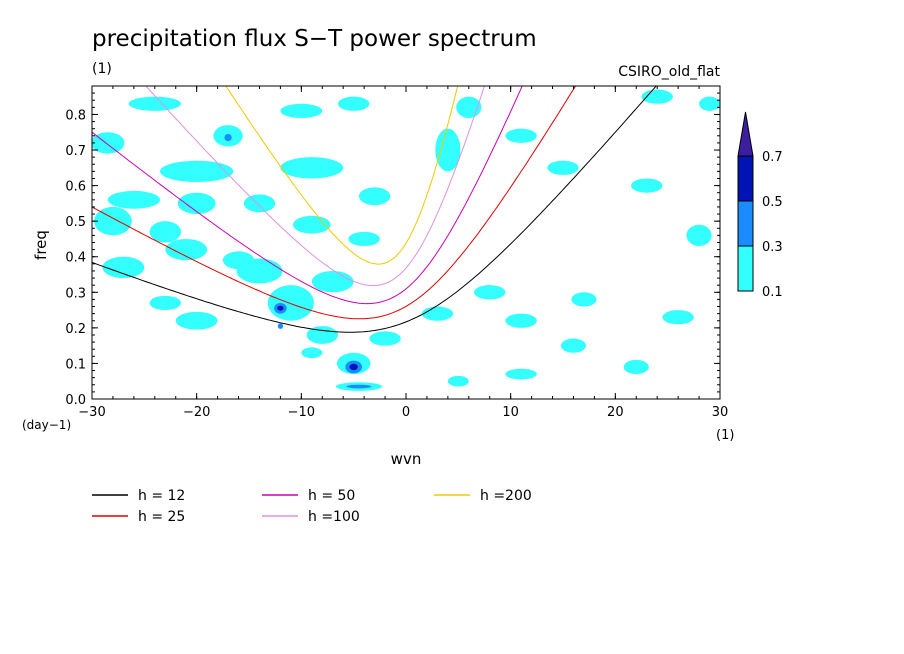 Image resolution: width=904 pixels, height=654 pixels. Describe the element at coordinates (75, 400) in the screenshot. I see `y-tick-label: 0.0` at that location.